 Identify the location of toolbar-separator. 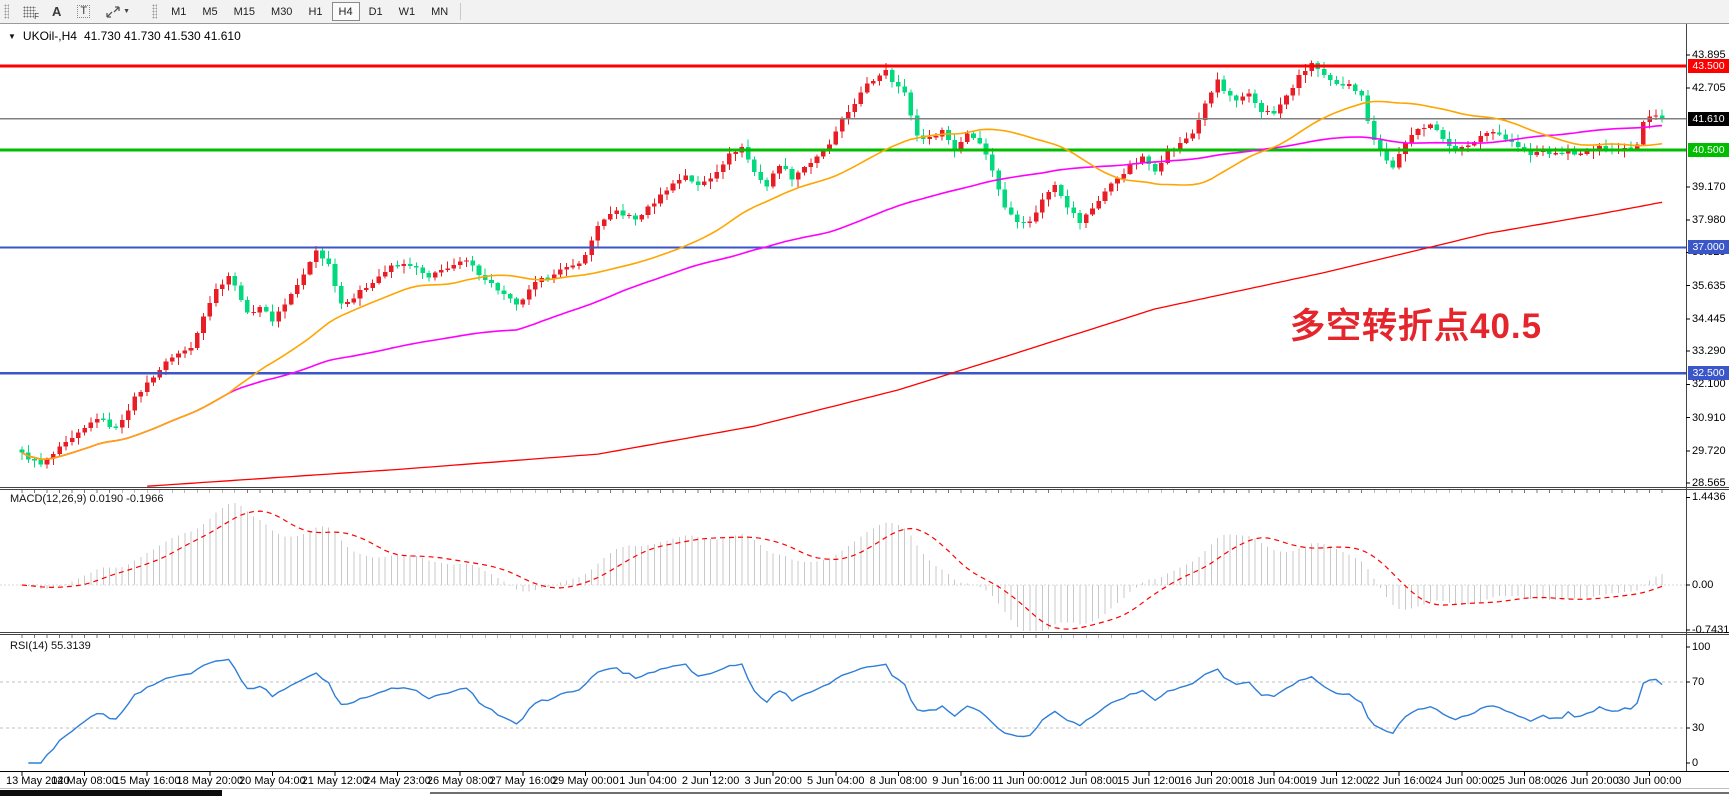
(461, 11).